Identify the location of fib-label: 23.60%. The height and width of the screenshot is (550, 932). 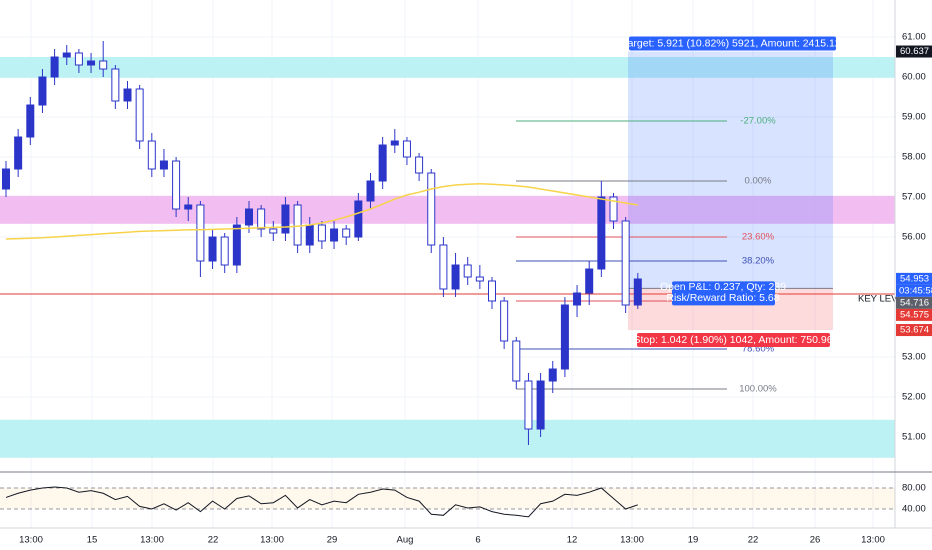
(758, 237).